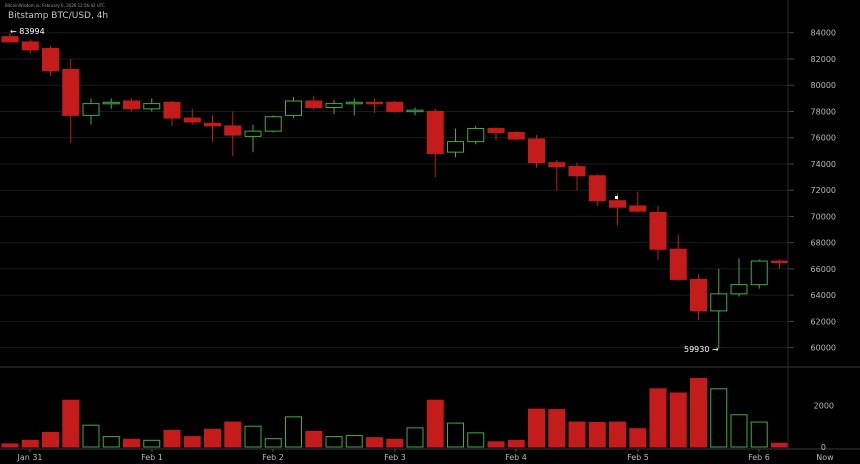 This screenshot has height=464, width=860. Describe the element at coordinates (29, 457) in the screenshot. I see `x-tick-label: Jan 31` at that location.